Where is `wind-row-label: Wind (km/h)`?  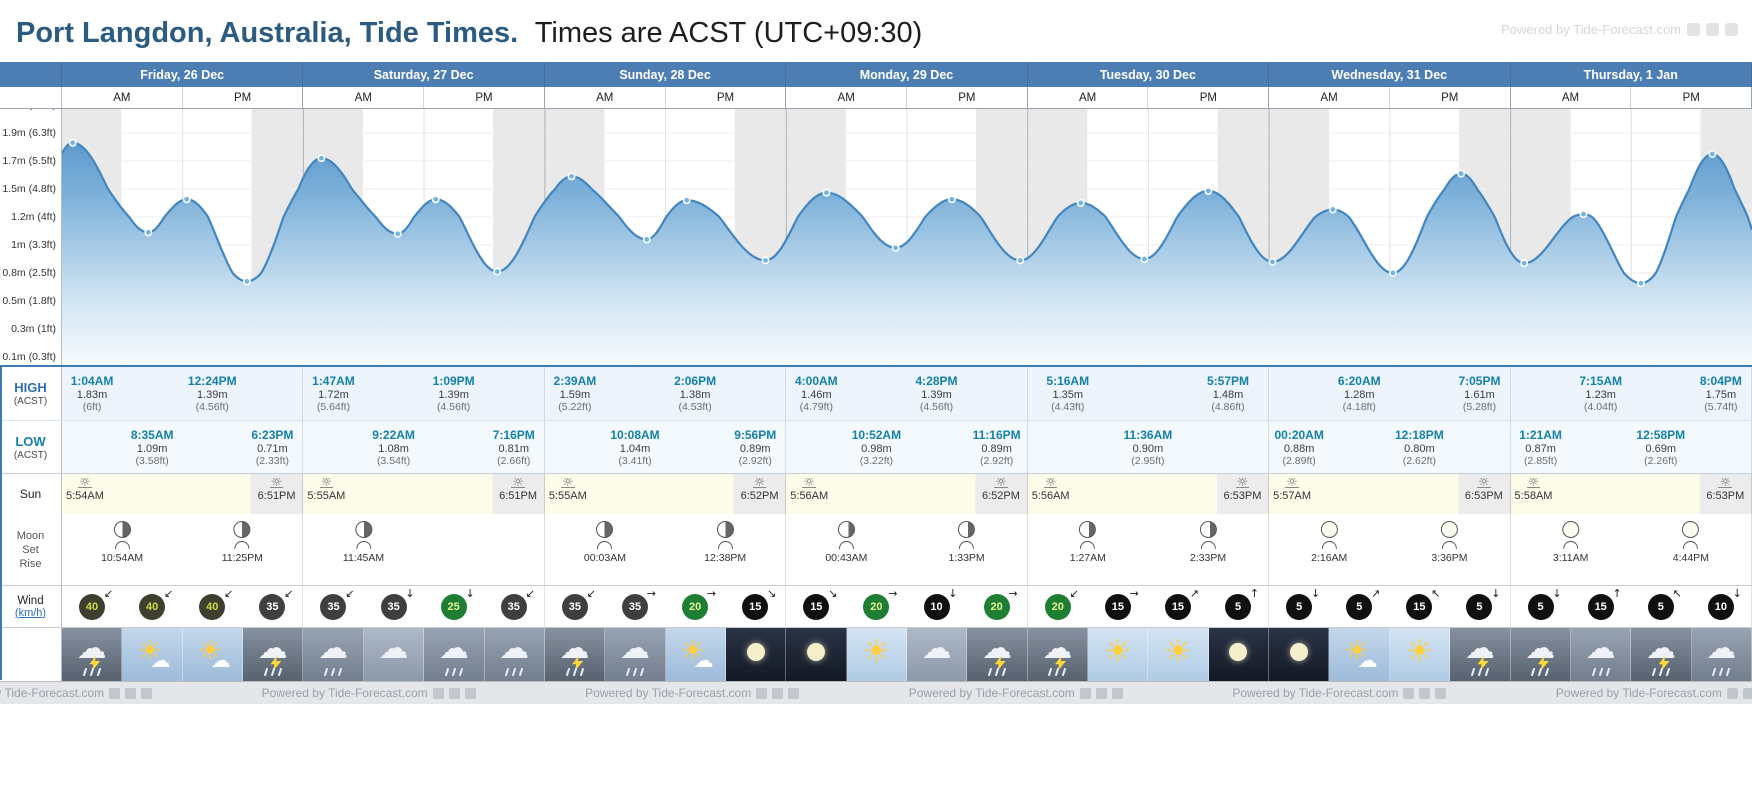 wind-row-label: Wind (km/h) is located at coordinates (31, 606).